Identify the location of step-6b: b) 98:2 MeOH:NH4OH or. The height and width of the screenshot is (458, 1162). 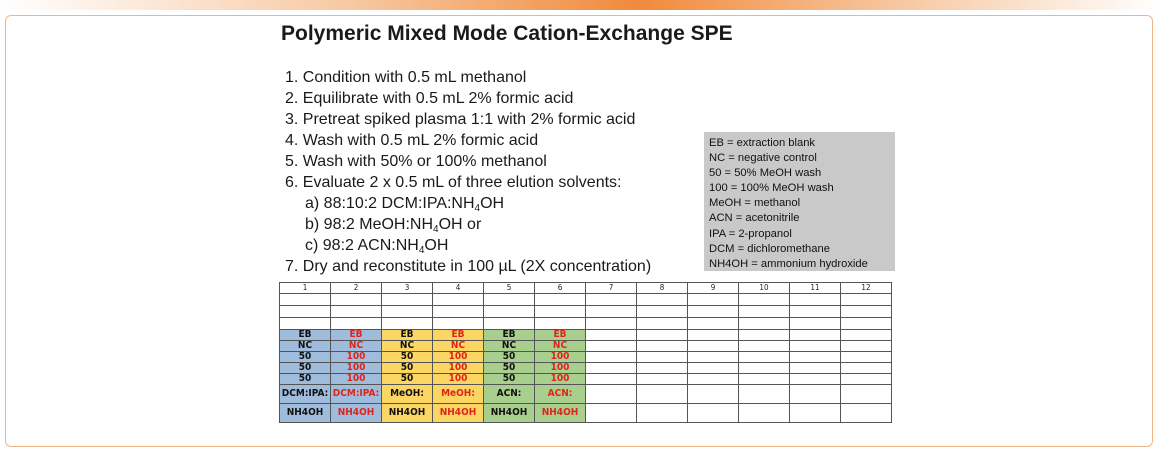
(393, 225).